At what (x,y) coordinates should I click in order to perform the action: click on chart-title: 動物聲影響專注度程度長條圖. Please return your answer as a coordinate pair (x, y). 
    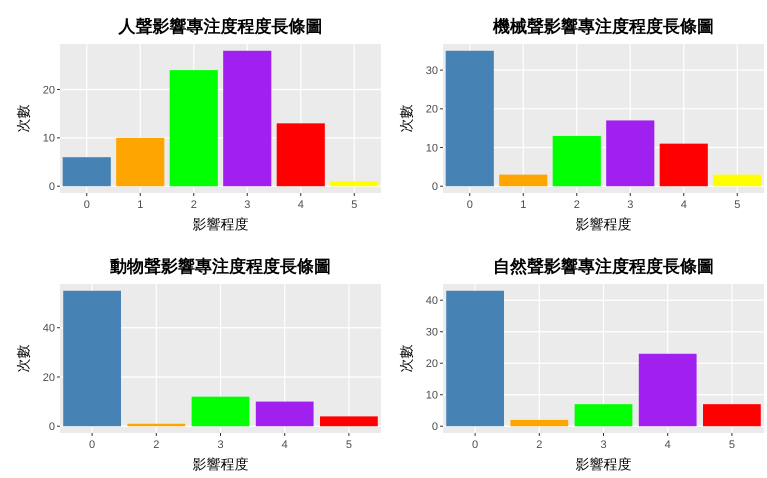
    Looking at the image, I should click on (220, 267).